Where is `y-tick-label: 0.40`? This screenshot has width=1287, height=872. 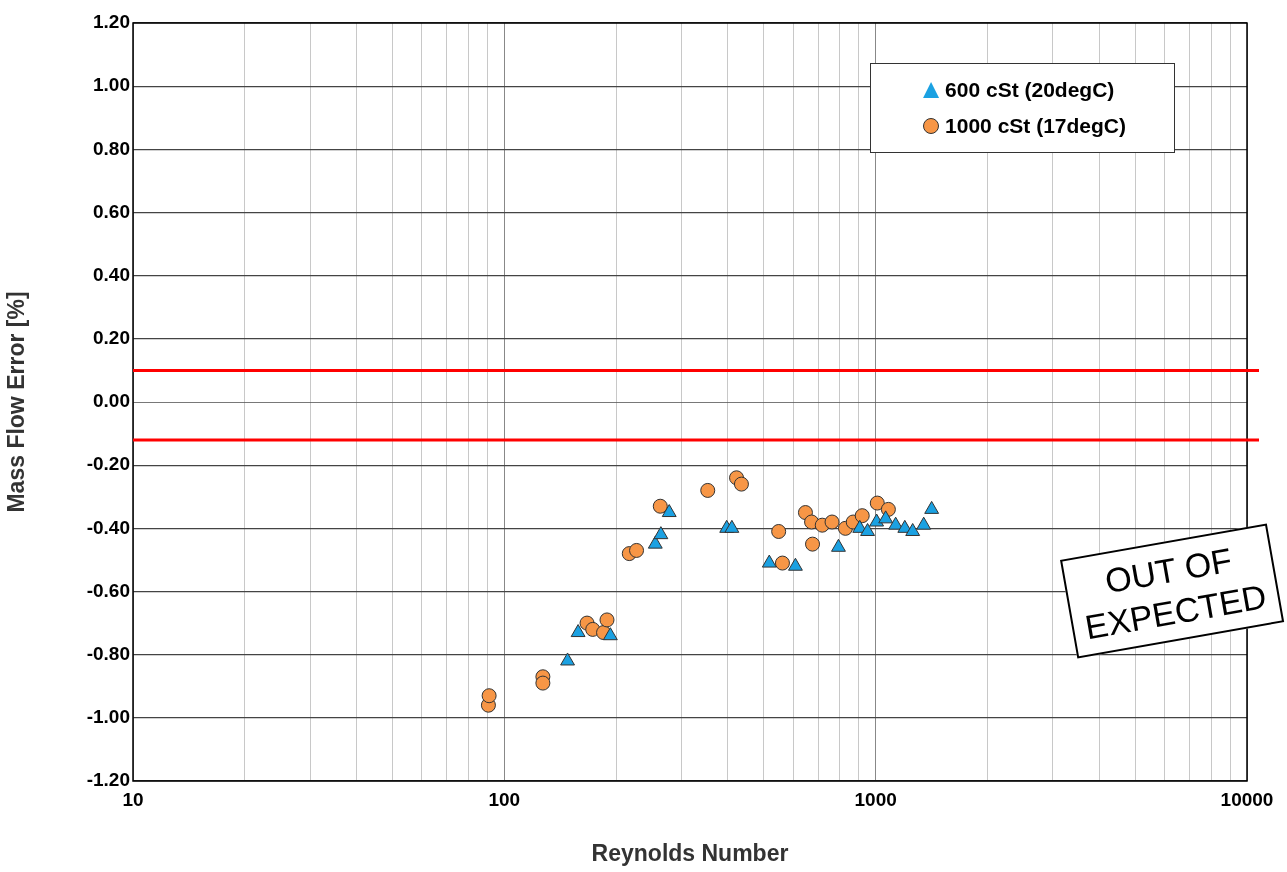 y-tick-label: 0.40 is located at coordinates (111, 274).